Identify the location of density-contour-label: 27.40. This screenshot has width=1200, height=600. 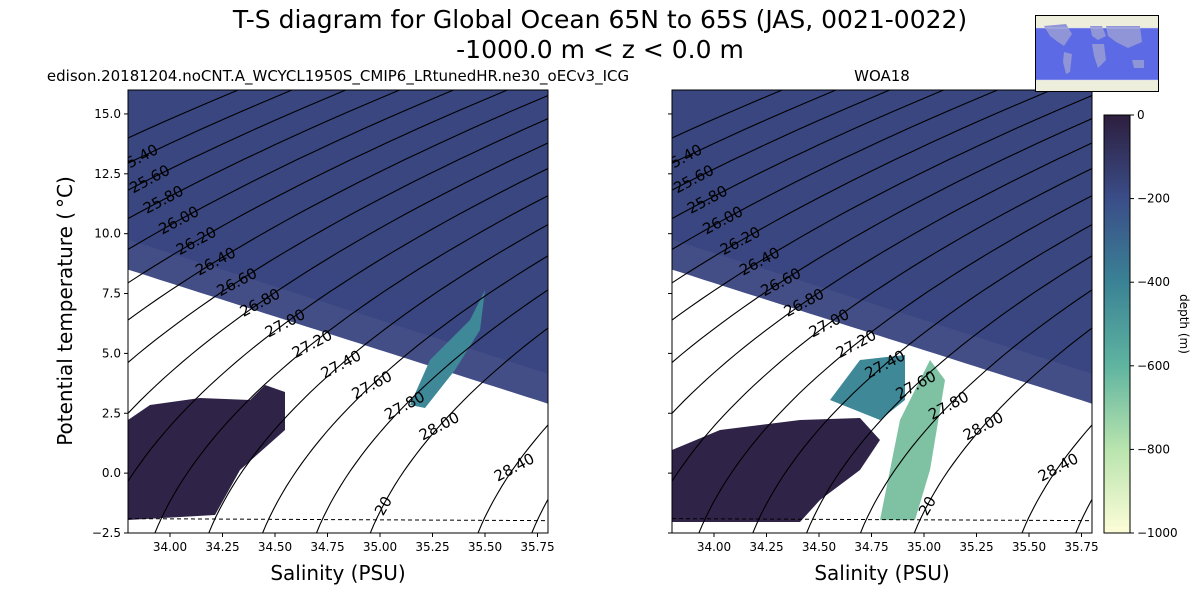
(341, 364).